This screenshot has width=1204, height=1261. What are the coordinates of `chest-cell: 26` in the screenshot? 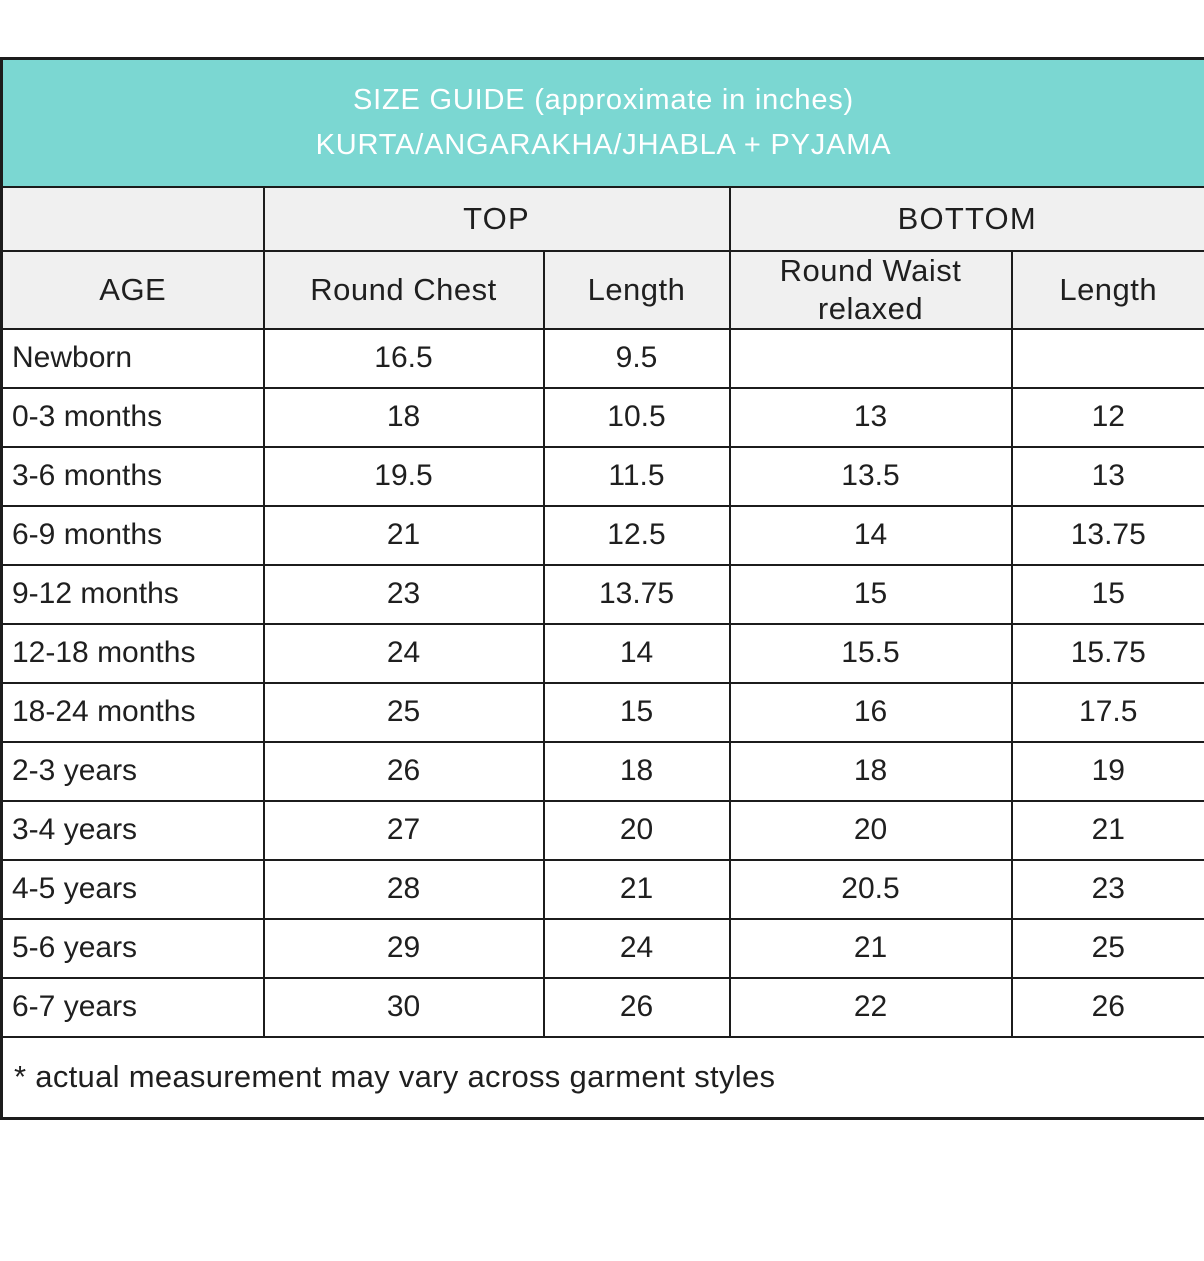 It's located at (404, 771).